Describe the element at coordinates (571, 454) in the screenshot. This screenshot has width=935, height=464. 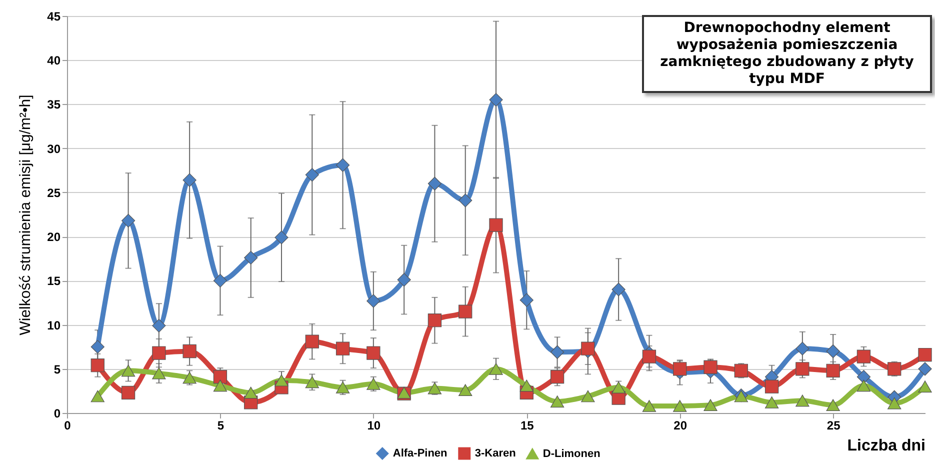
I see `legend-label: D-Limonen` at that location.